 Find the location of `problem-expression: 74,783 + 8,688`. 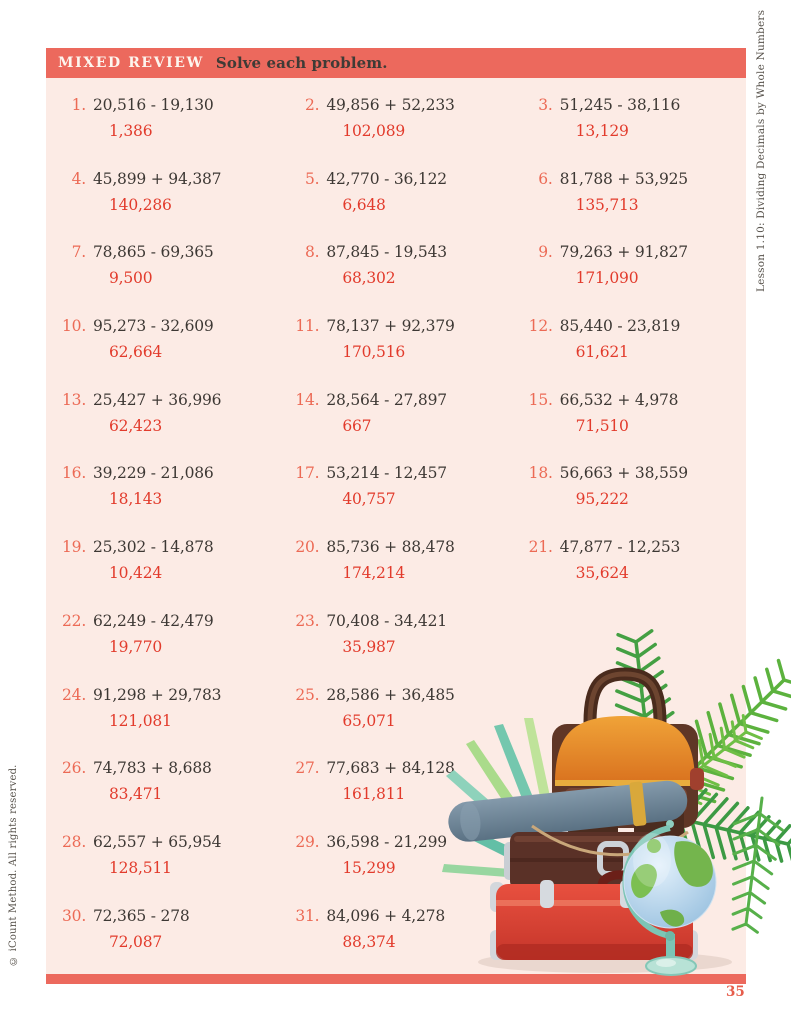

problem-expression: 74,783 + 8,688 is located at coordinates (152, 768).